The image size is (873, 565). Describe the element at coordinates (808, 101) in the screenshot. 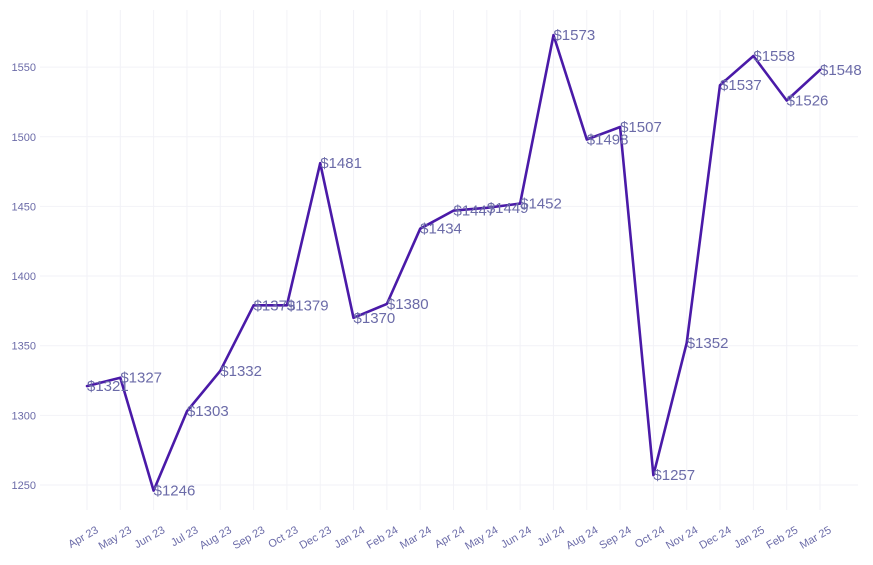

I see `data-label: $1526` at that location.